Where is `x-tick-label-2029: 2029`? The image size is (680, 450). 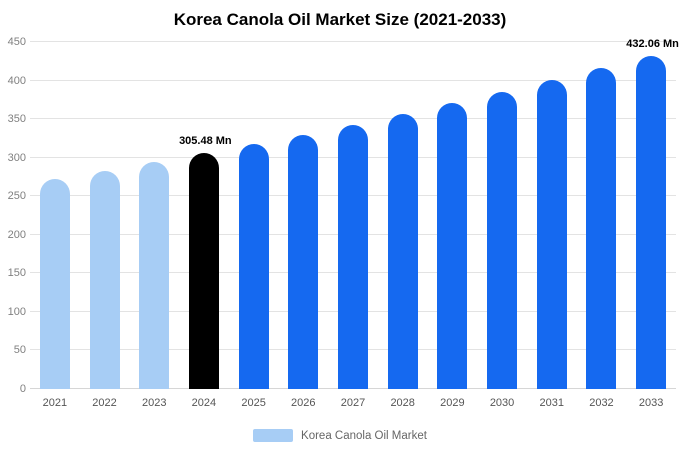
x-tick-label-2029: 2029 is located at coordinates (452, 403).